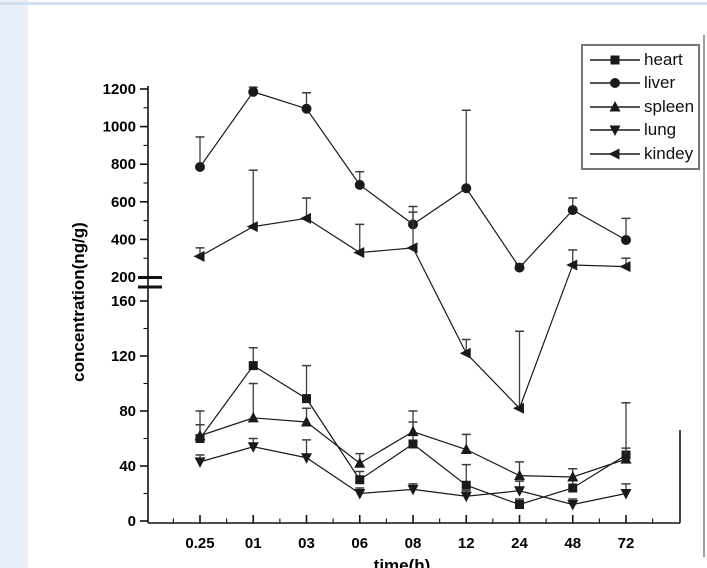  What do you see at coordinates (123, 239) in the screenshot?
I see `y-tick-label: 400` at bounding box center [123, 239].